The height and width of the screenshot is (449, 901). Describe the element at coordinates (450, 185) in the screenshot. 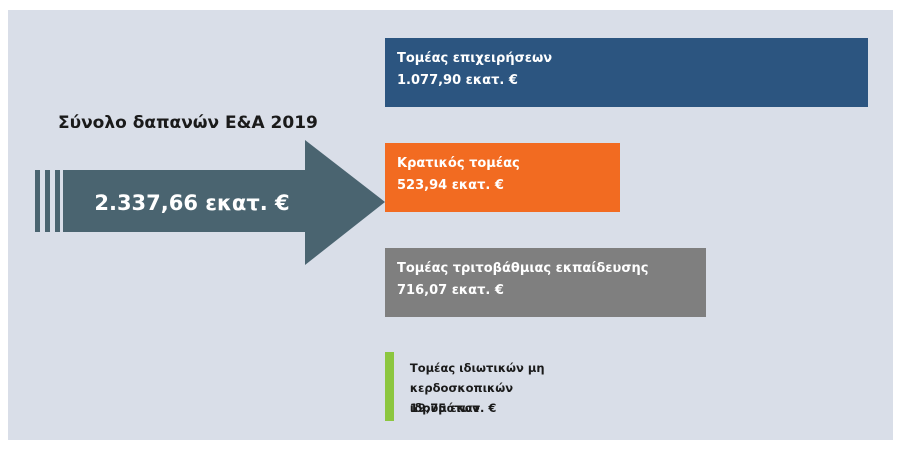

I see `value-label: 523,94 εκατ. €` at that location.